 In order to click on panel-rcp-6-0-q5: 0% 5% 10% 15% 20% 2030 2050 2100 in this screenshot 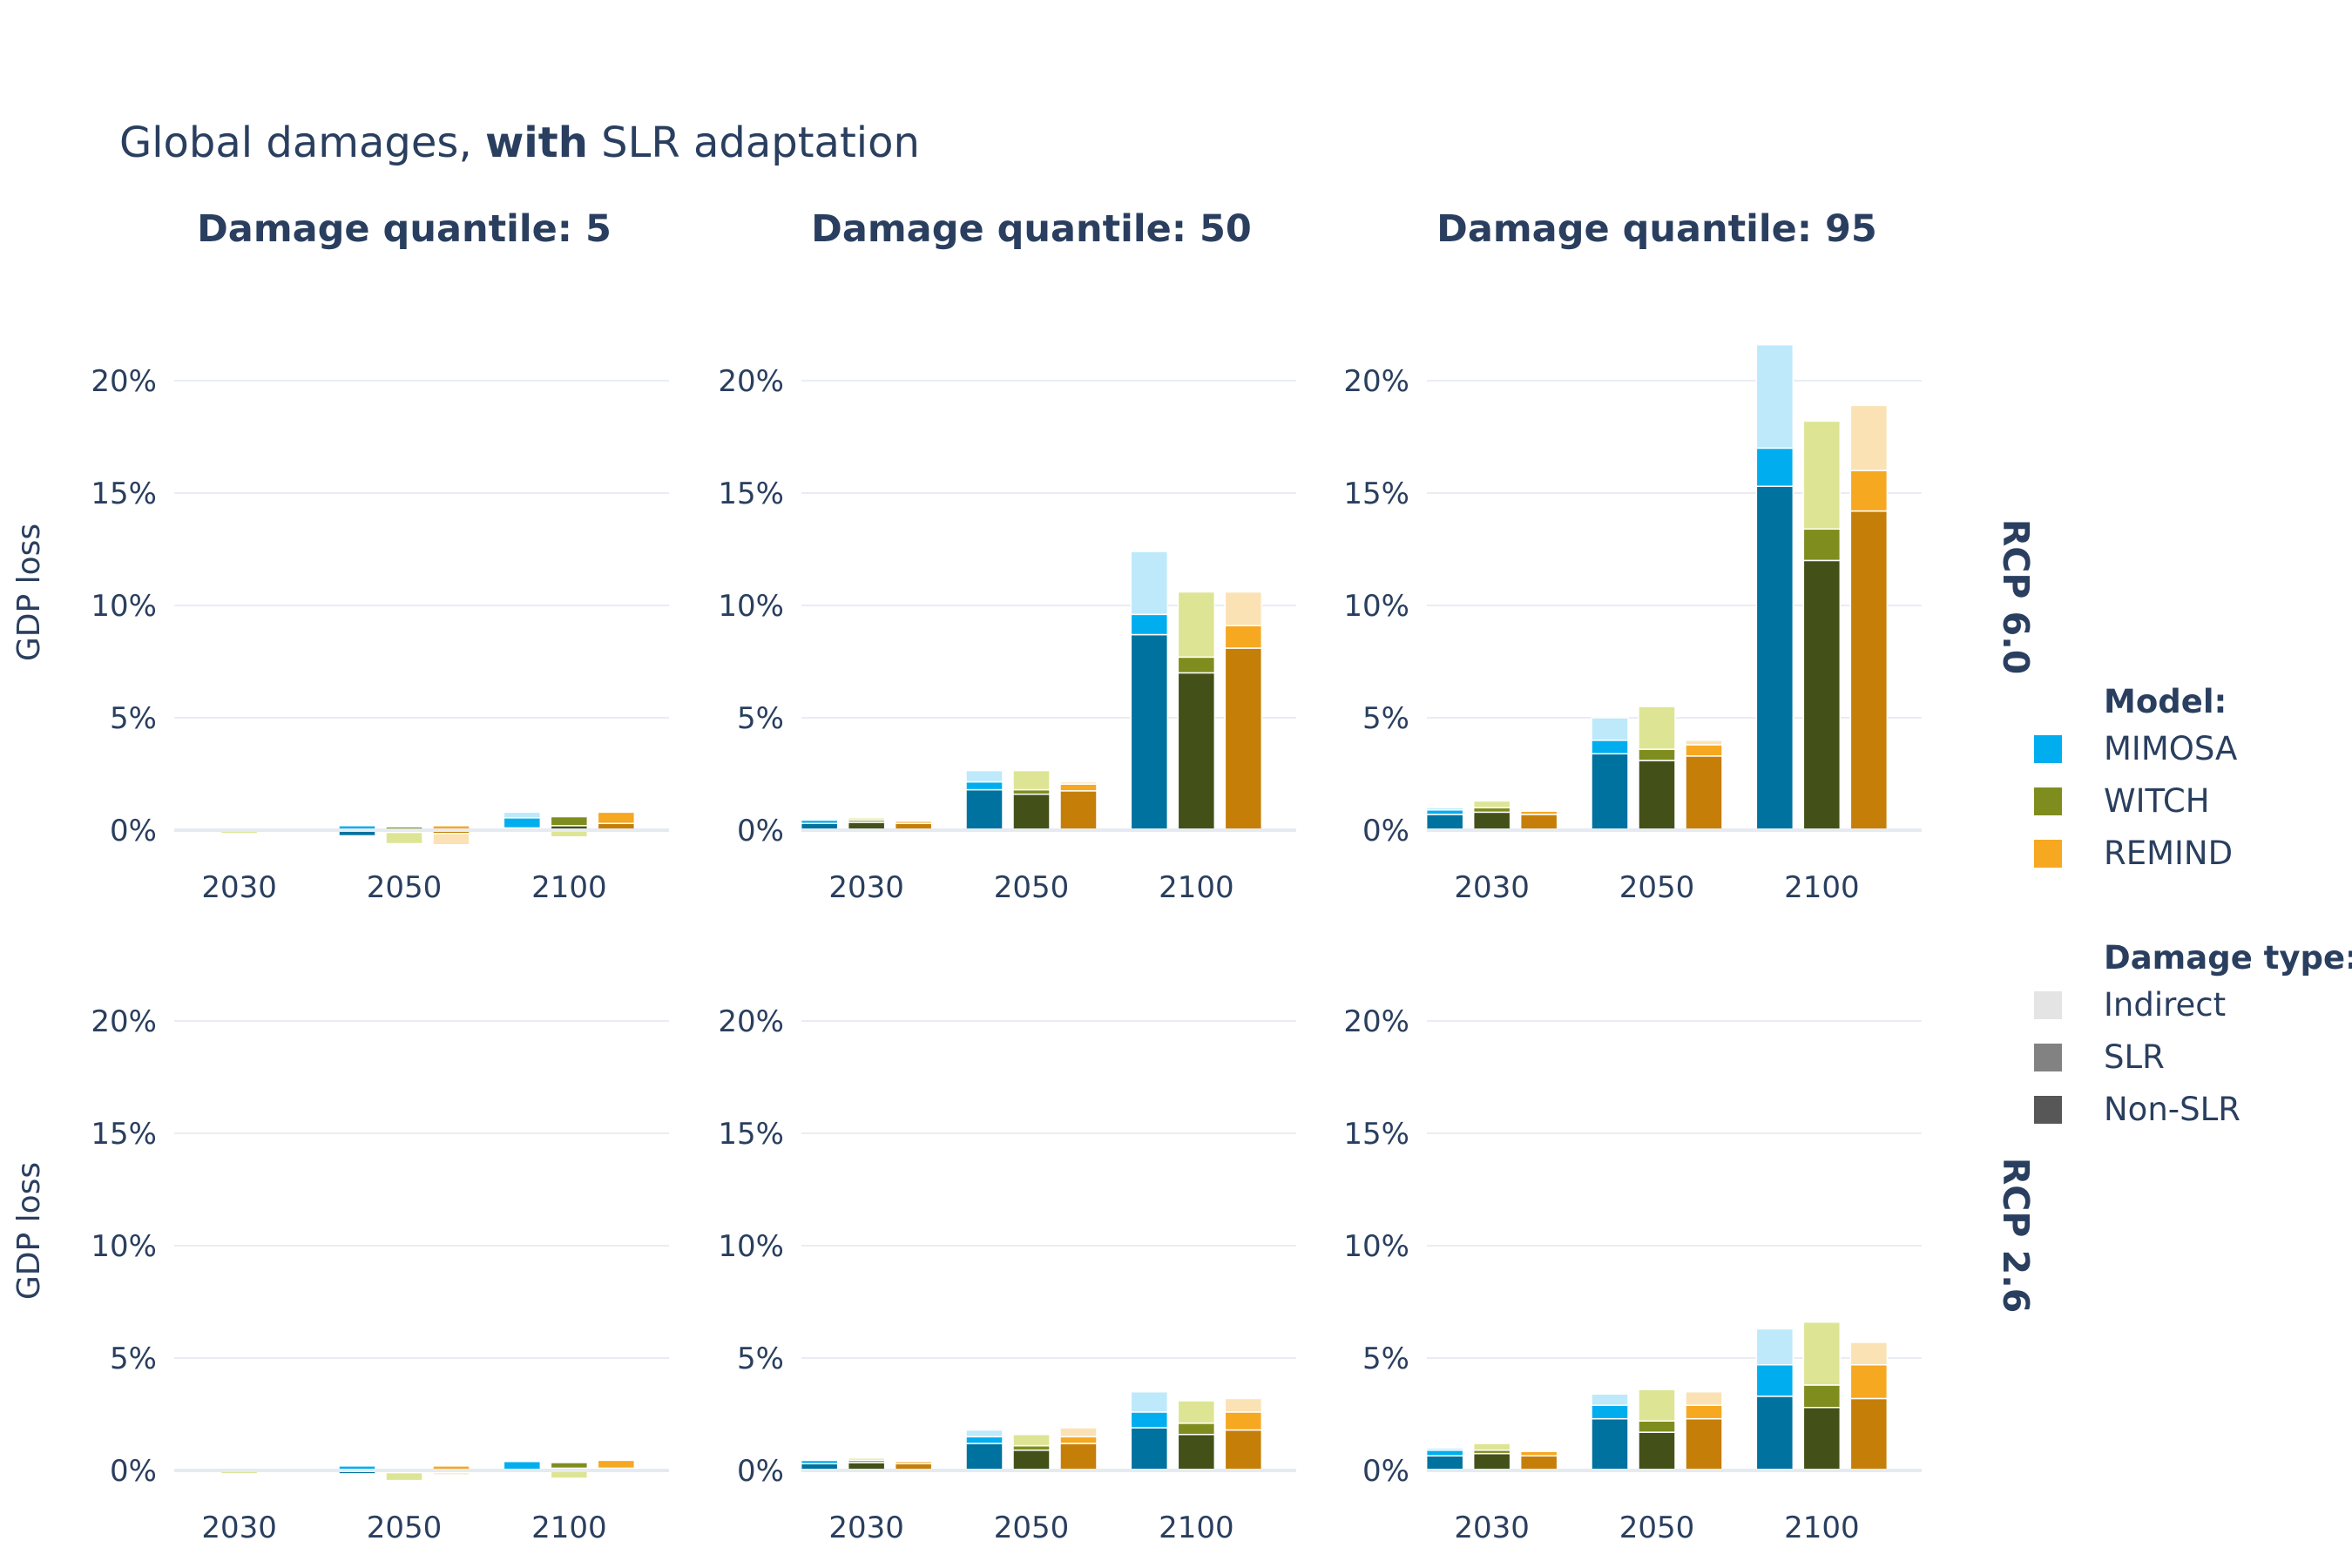, I will do `click(380, 634)`.